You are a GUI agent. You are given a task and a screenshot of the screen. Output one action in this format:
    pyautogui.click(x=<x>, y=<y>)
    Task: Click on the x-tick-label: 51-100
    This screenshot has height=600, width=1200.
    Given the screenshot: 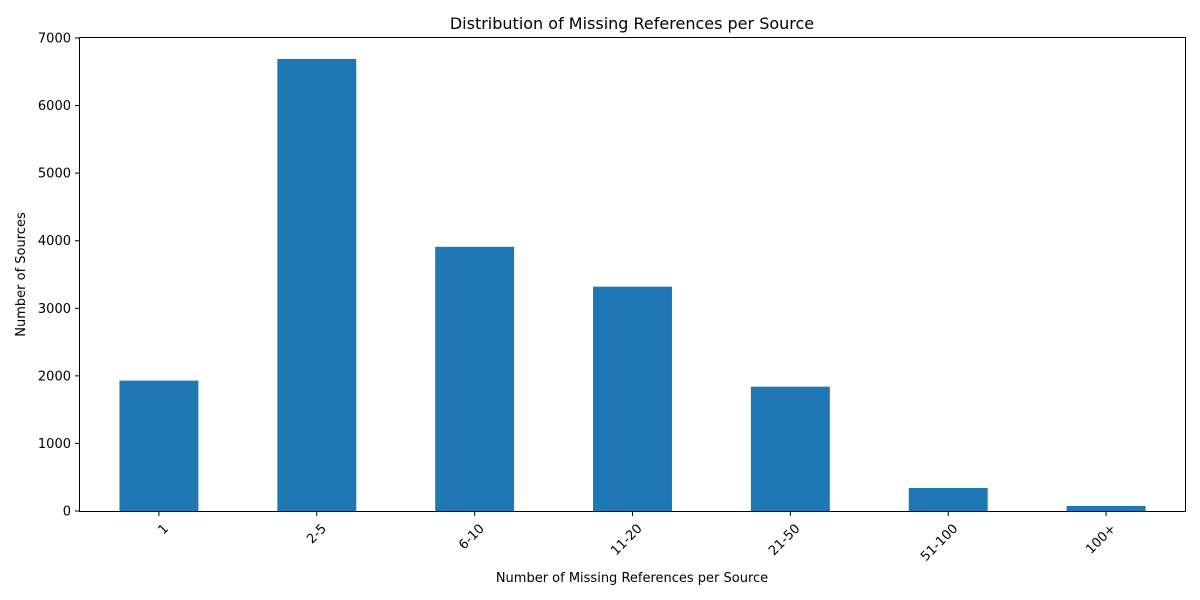 What is the action you would take?
    pyautogui.click(x=939, y=542)
    